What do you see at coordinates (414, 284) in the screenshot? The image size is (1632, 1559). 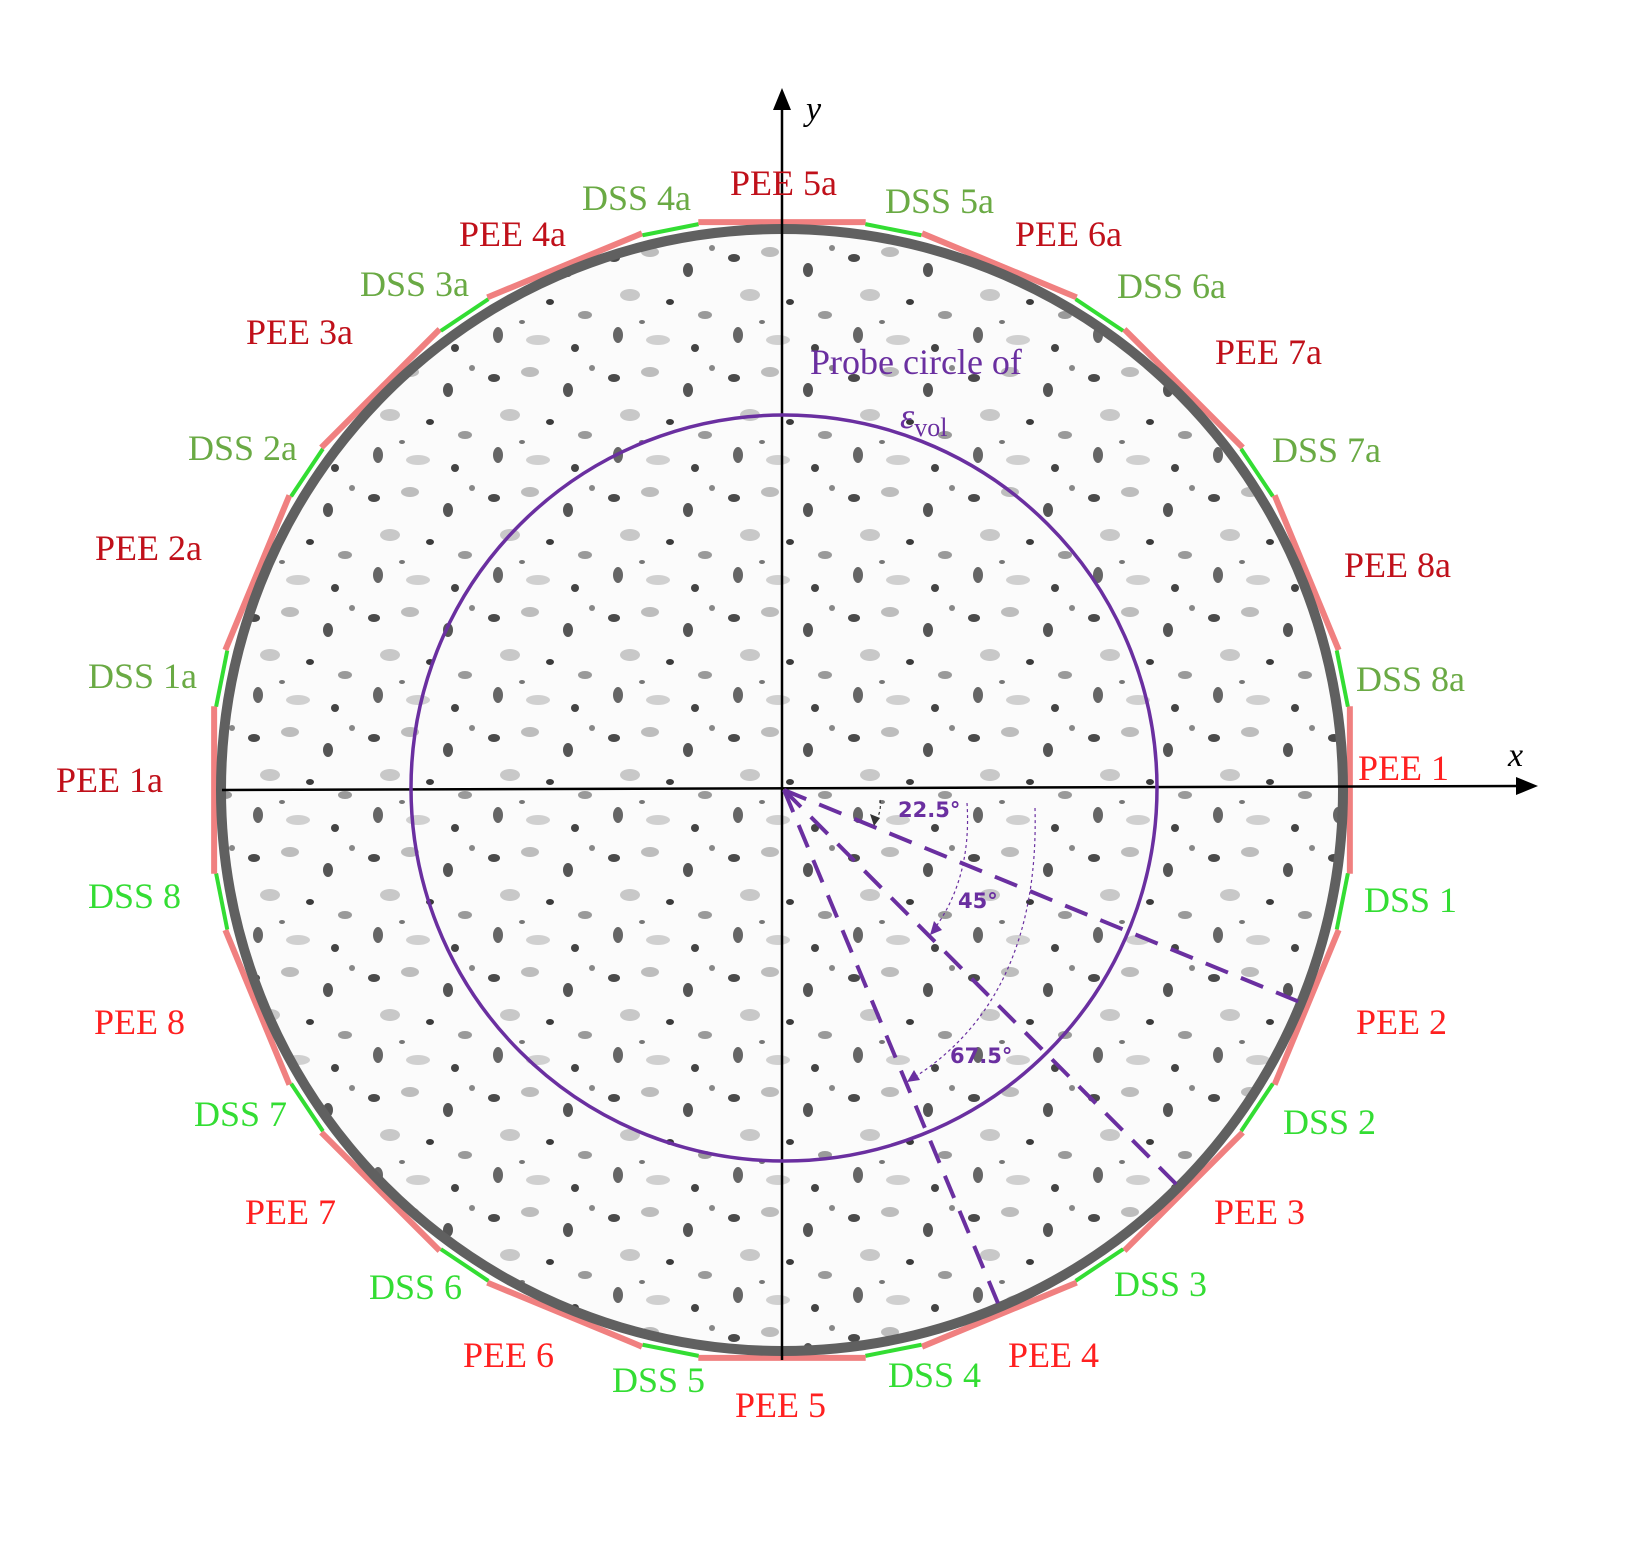 I see `label-dss-3a: DSS 3a` at bounding box center [414, 284].